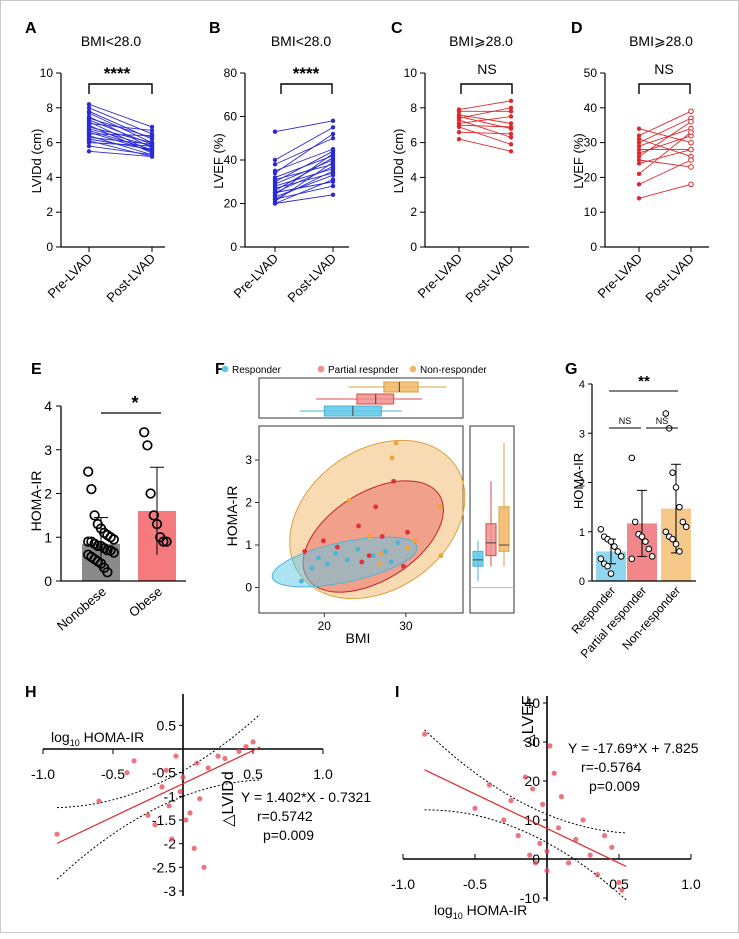 Image resolution: width=739 pixels, height=939 pixels. Describe the element at coordinates (582, 385) in the screenshot. I see `y-tick-label: 4` at that location.